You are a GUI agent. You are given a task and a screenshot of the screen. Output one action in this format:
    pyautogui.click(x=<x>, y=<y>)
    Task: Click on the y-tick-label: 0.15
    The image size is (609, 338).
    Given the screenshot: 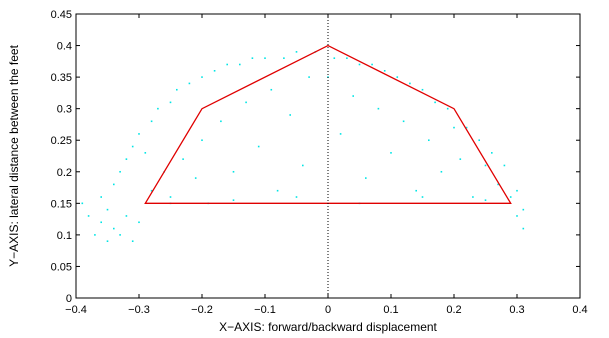 What is the action you would take?
    pyautogui.click(x=61, y=204)
    